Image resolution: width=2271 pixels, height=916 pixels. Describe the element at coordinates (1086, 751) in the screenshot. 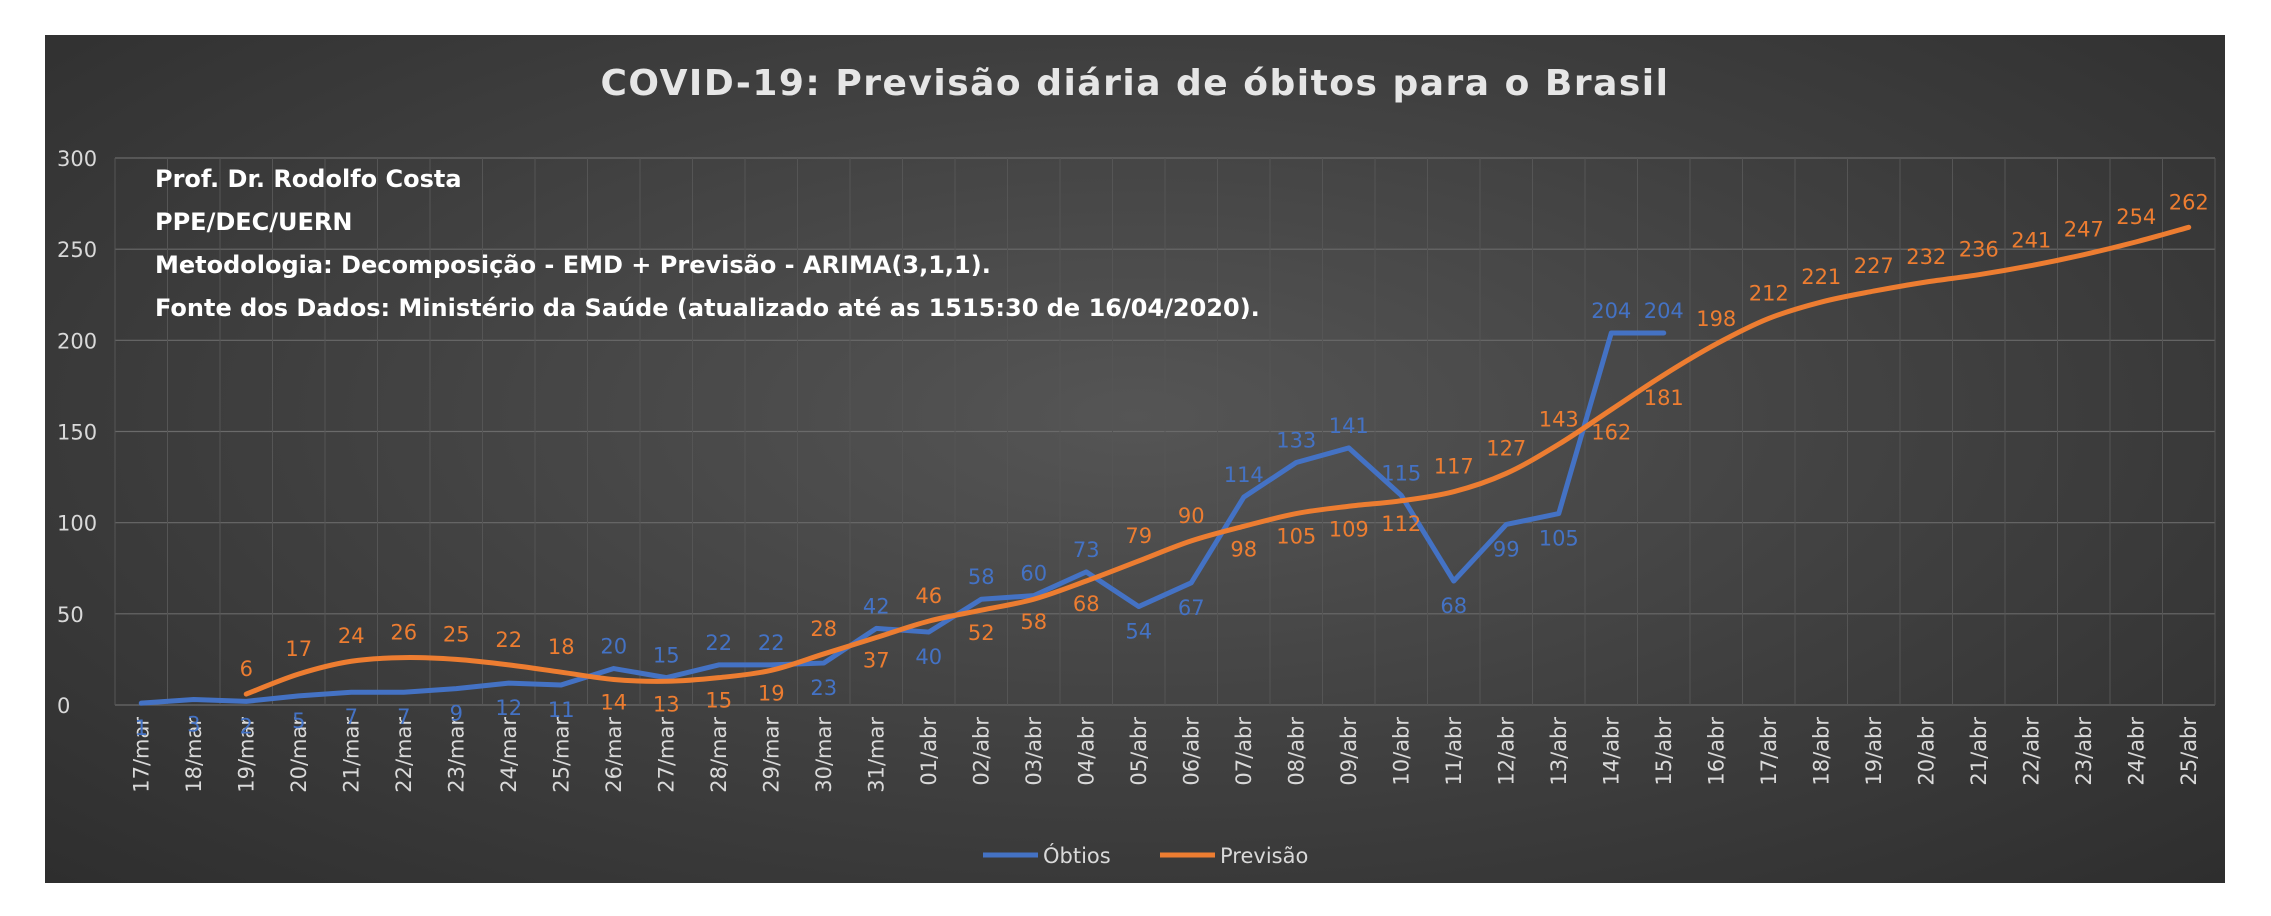

I see `x-tick-label: 04/abr` at that location.